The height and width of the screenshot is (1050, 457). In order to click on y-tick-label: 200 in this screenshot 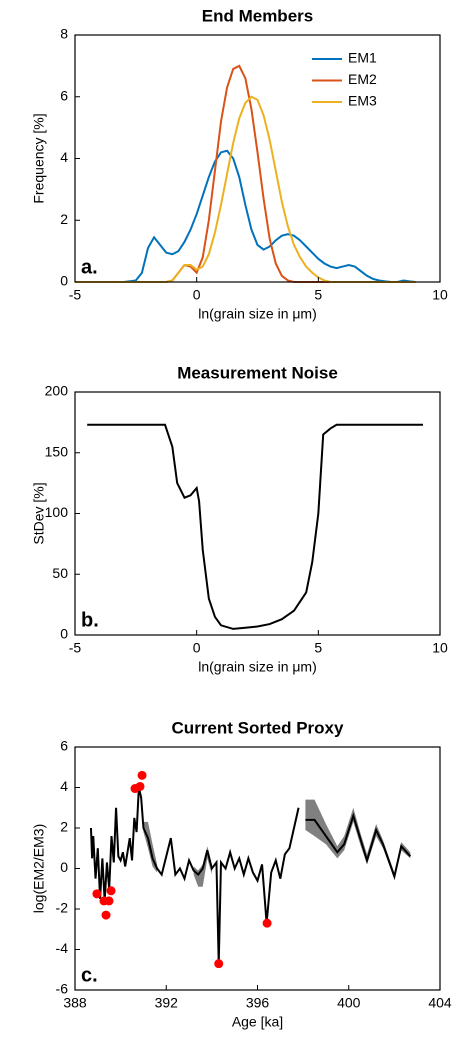, I will do `click(57, 391)`.